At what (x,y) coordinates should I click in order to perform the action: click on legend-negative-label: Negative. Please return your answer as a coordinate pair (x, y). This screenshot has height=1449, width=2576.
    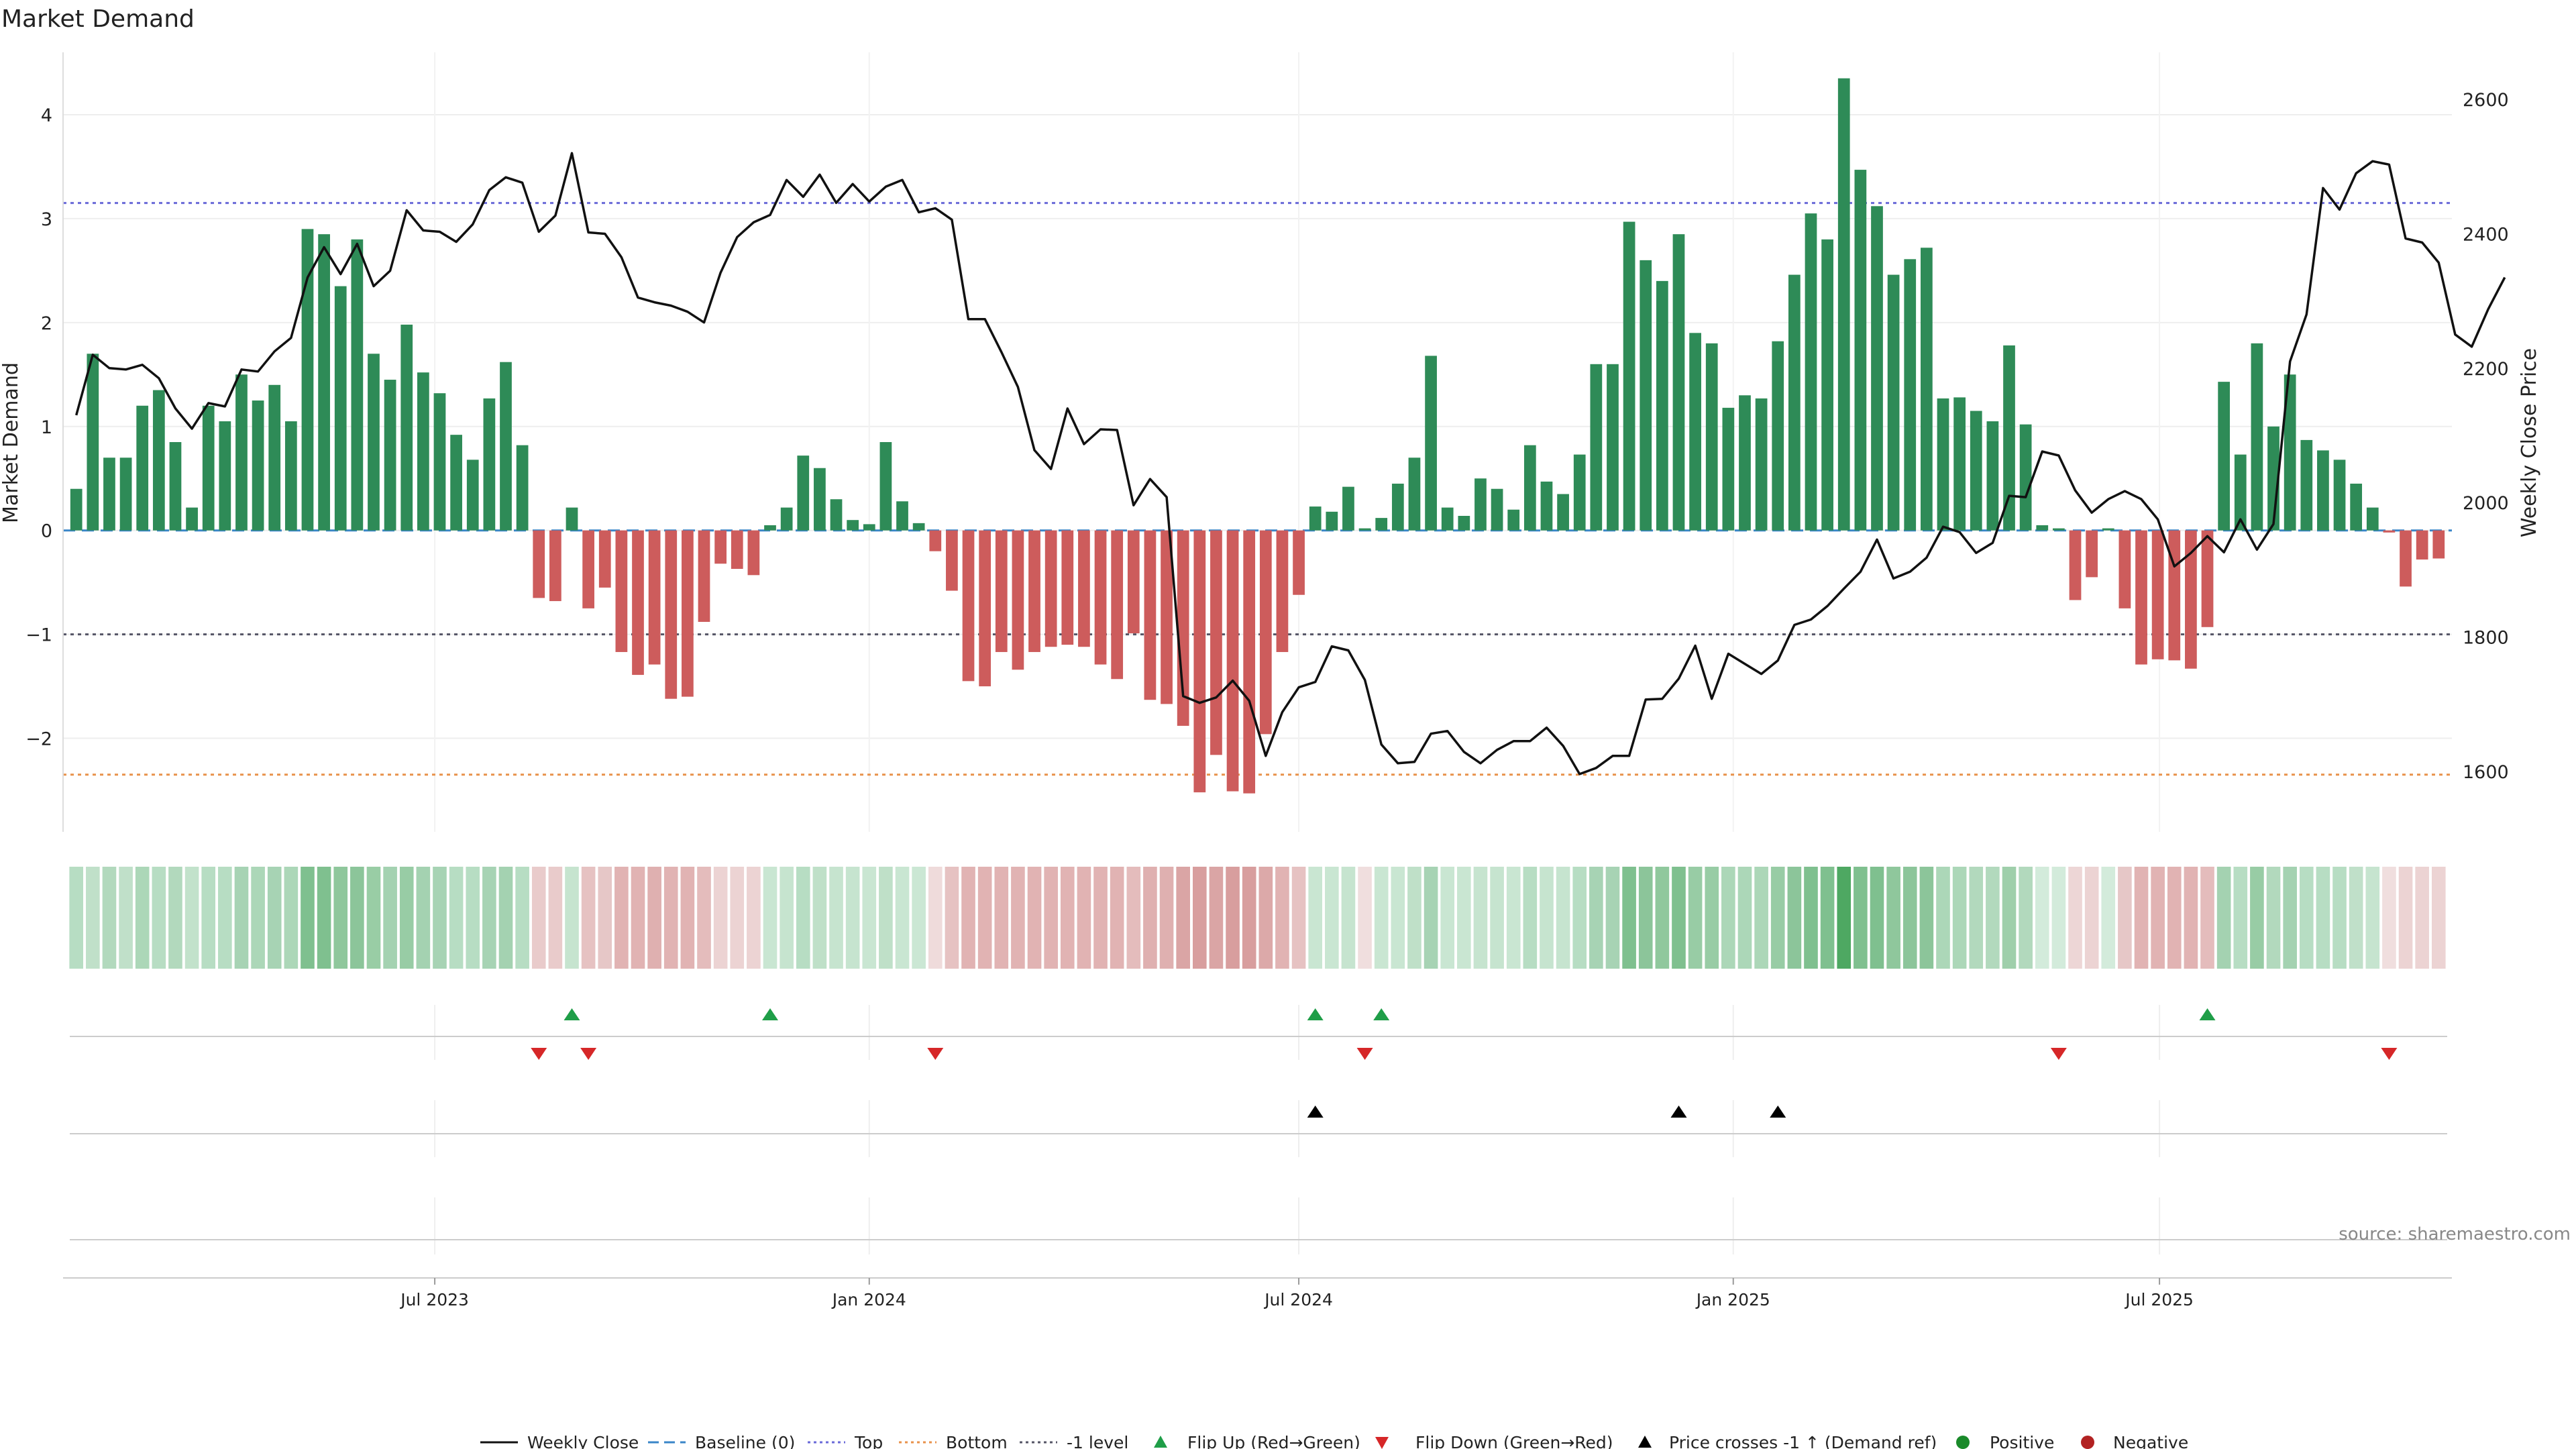
    Looking at the image, I should click on (2150, 1441).